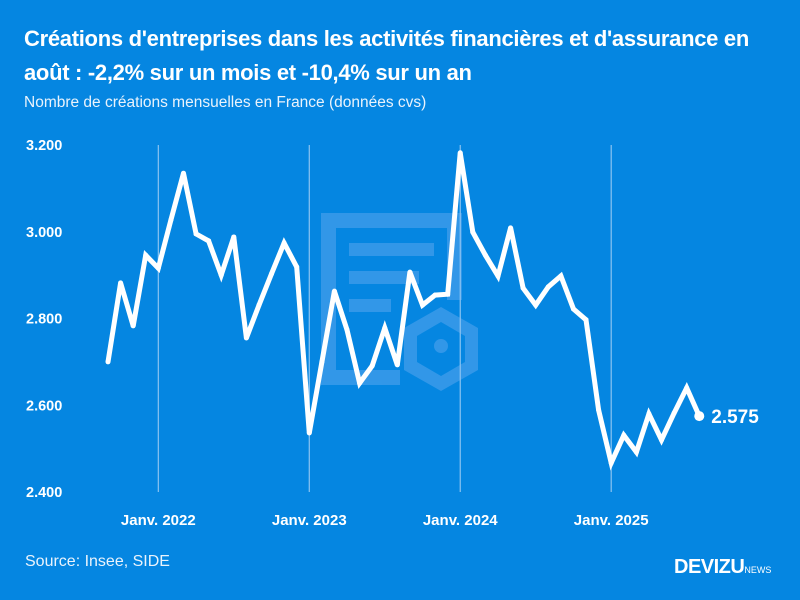 The width and height of the screenshot is (800, 600). I want to click on x-tick-label: Janv. 2025, so click(611, 520).